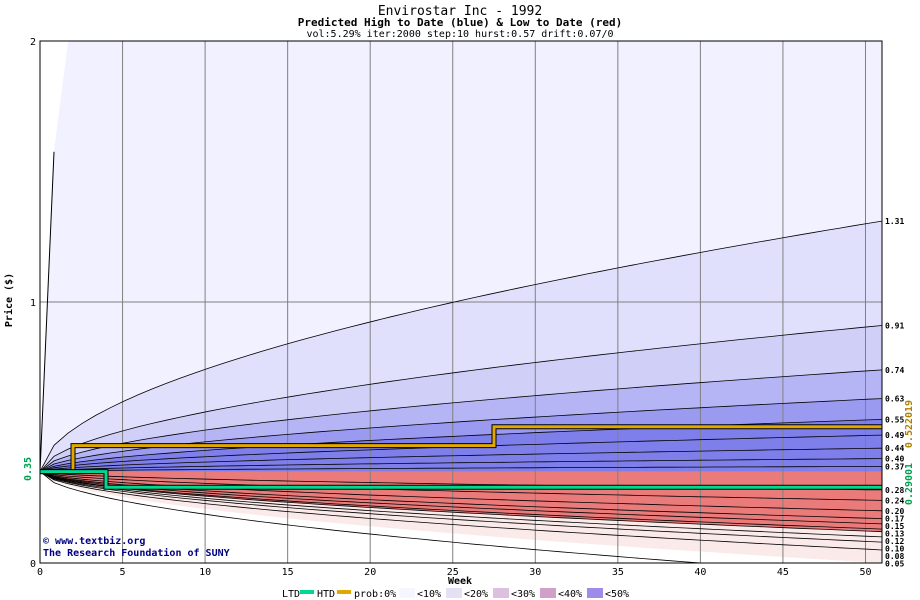  Describe the element at coordinates (894, 459) in the screenshot. I see `right-value-label-7: 0.40` at that location.